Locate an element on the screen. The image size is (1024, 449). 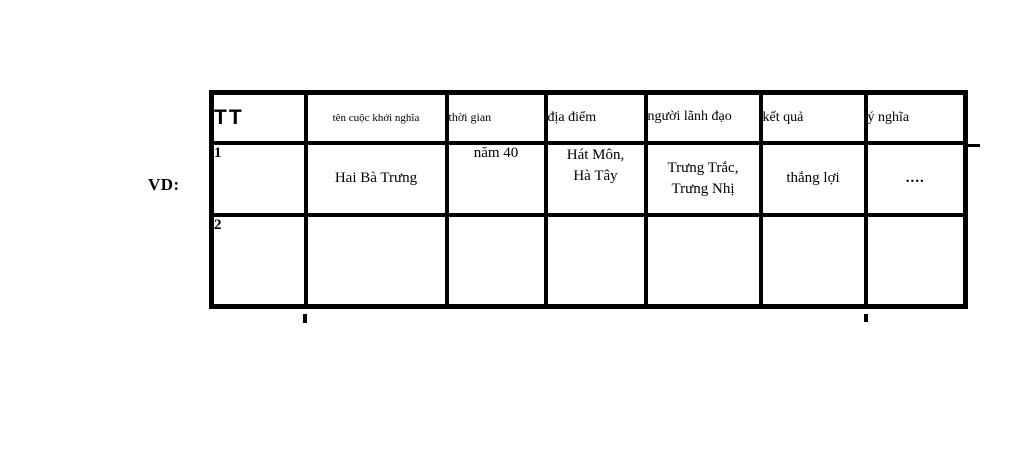
header-cell-nguoi-lanh-dao: người lãnh đạo is located at coordinates (703, 117).